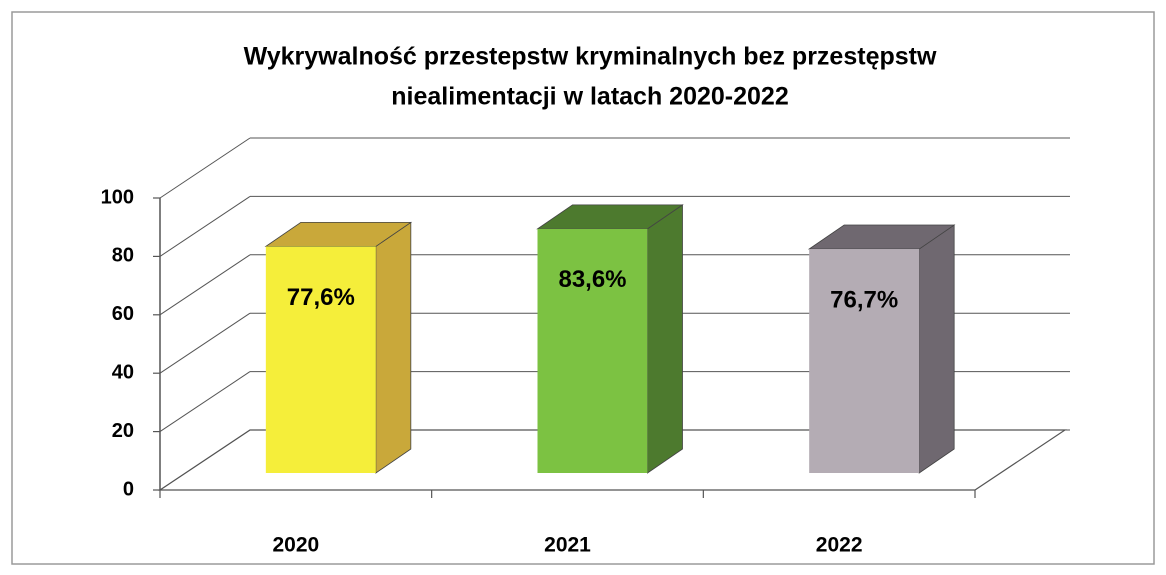 The width and height of the screenshot is (1166, 575). I want to click on y-tick-label: 0, so click(128, 489).